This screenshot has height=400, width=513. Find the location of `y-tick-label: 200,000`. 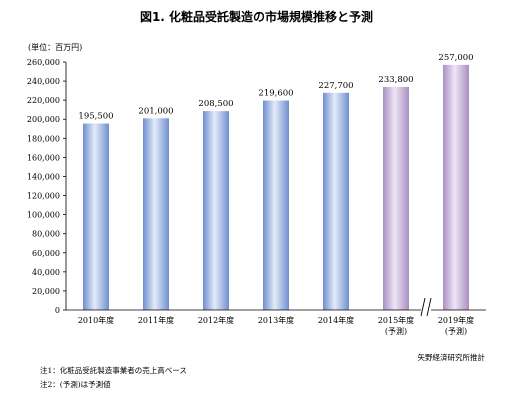

y-tick-label: 200,000 is located at coordinates (43, 119).